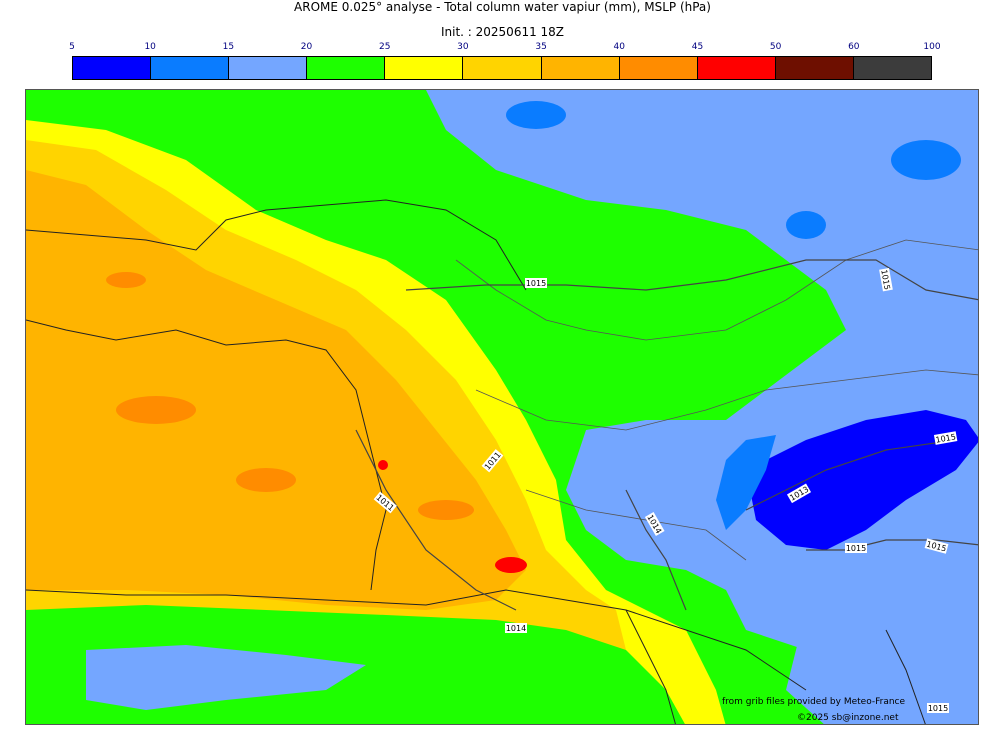 The width and height of the screenshot is (1005, 738). What do you see at coordinates (72, 47) in the screenshot?
I see `colorbar-tick: 5` at bounding box center [72, 47].